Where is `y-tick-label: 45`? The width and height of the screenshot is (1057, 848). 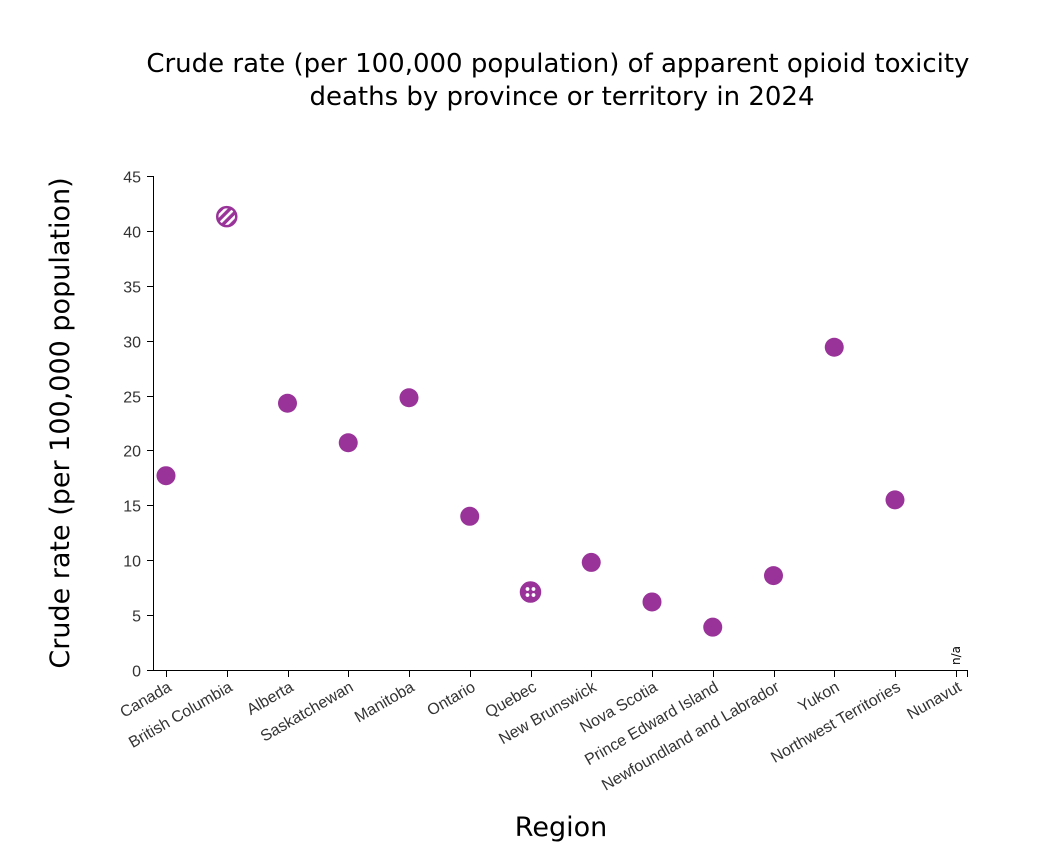
y-tick-label: 45 is located at coordinates (132, 178).